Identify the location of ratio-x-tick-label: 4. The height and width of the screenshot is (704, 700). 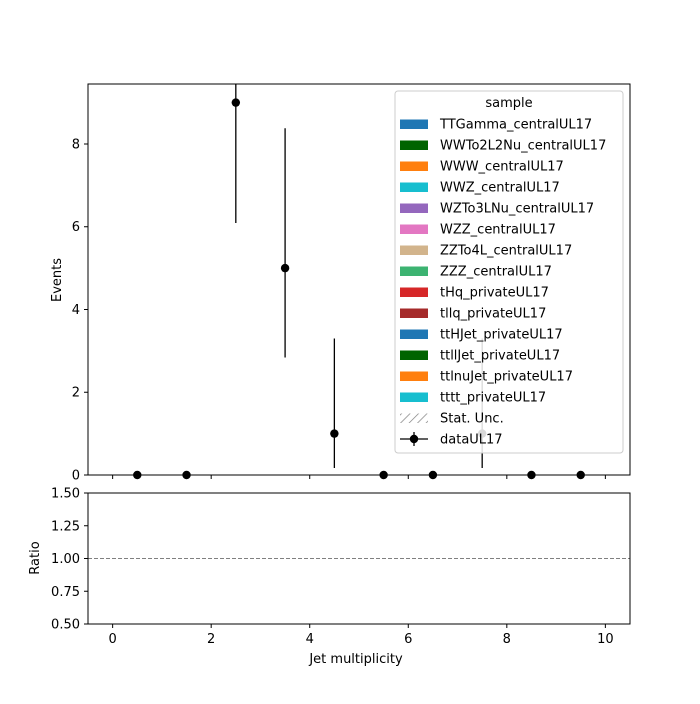
(310, 639).